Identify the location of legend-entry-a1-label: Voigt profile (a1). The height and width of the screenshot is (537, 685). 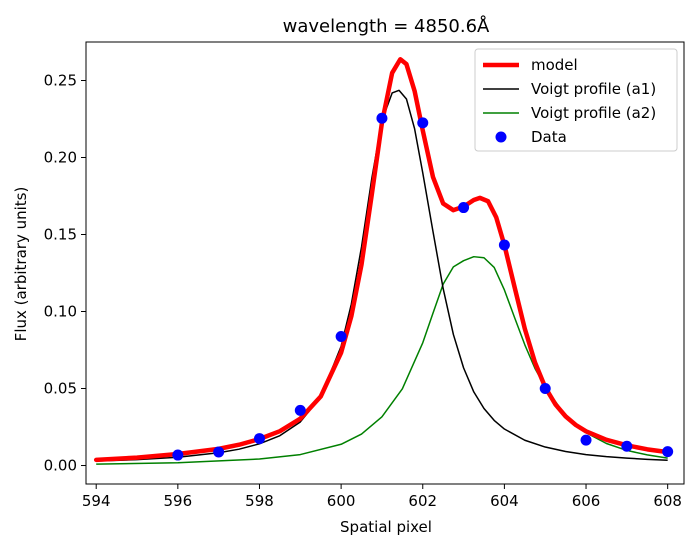
(593, 89).